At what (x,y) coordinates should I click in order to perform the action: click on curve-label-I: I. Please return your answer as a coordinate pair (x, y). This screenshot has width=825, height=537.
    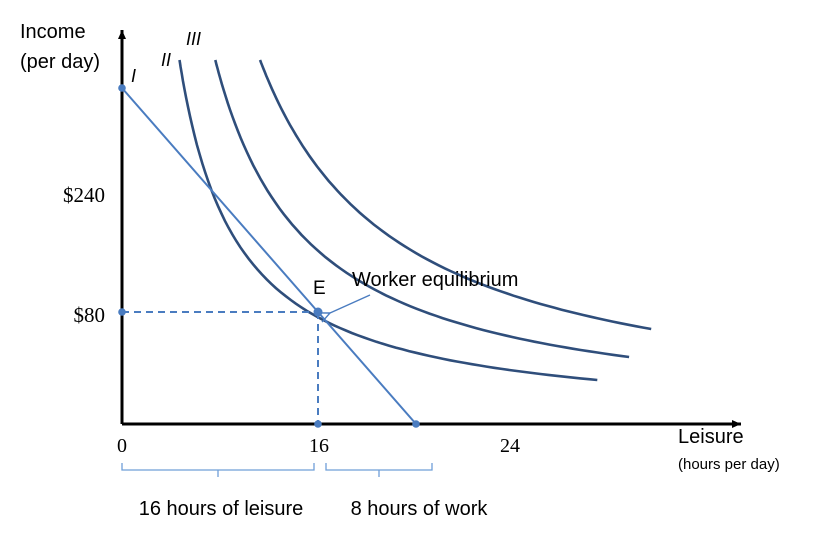
    Looking at the image, I should click on (133, 76).